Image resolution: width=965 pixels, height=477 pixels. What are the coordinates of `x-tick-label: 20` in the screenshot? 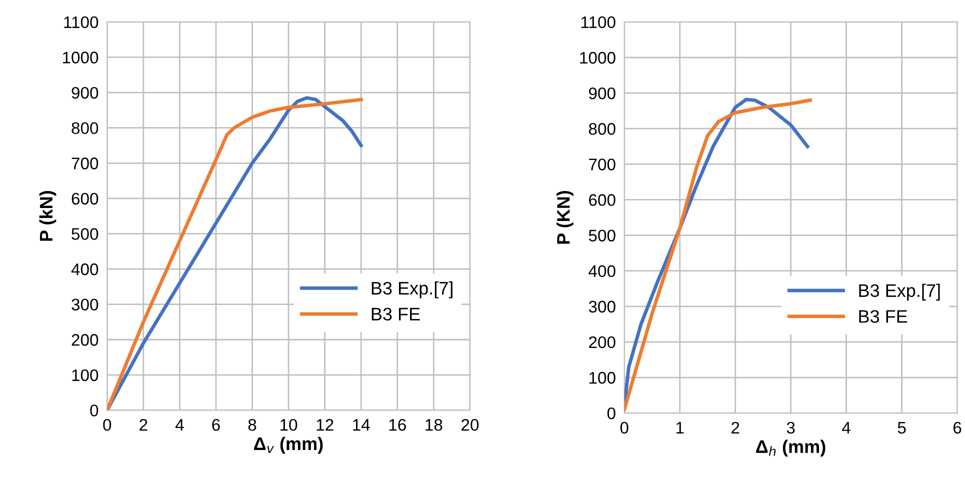 It's located at (470, 424).